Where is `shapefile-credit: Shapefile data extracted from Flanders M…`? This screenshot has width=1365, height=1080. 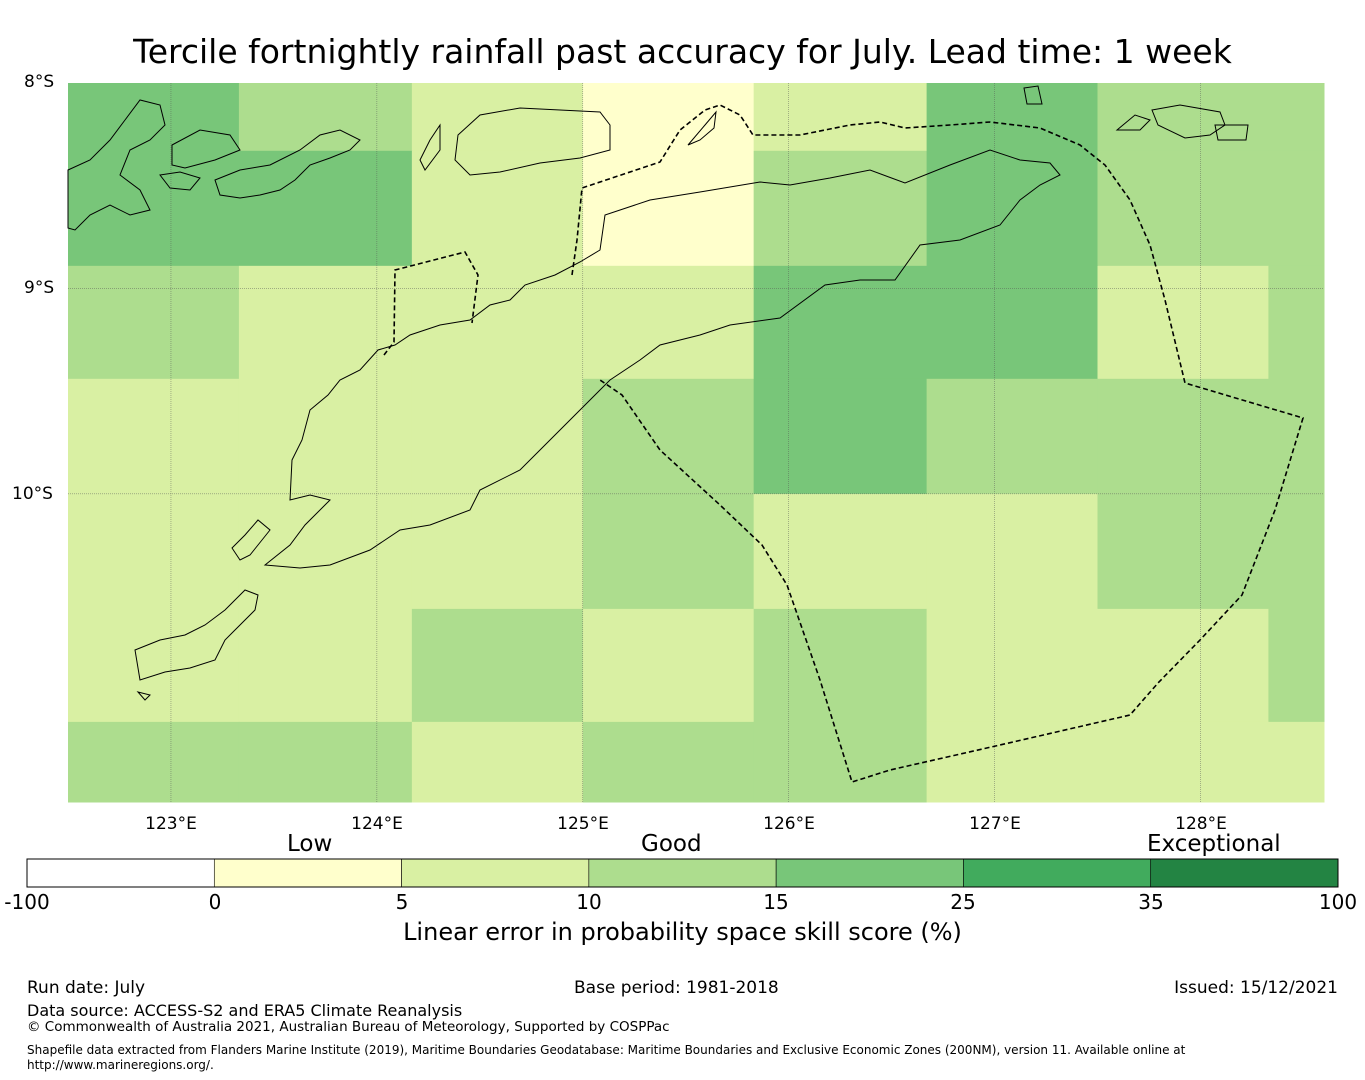 shapefile-credit: Shapefile data extracted from Flanders M… is located at coordinates (606, 1050).